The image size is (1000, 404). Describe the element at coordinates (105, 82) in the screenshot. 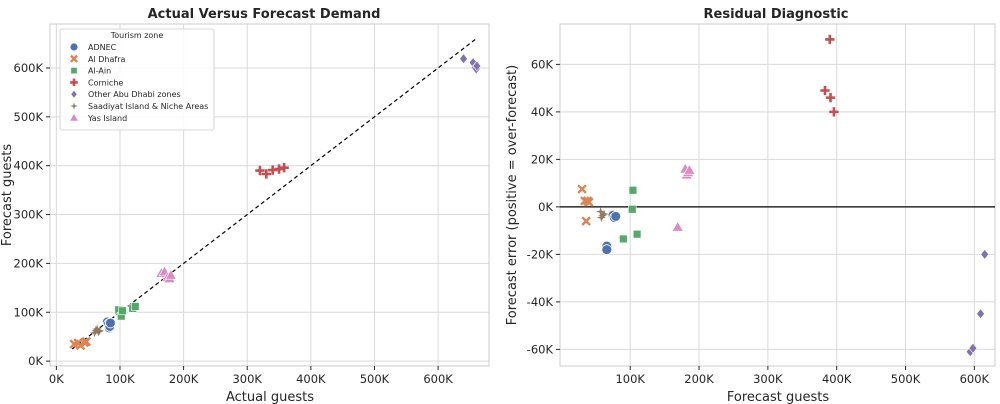

I see `legend-label: Corniche` at that location.